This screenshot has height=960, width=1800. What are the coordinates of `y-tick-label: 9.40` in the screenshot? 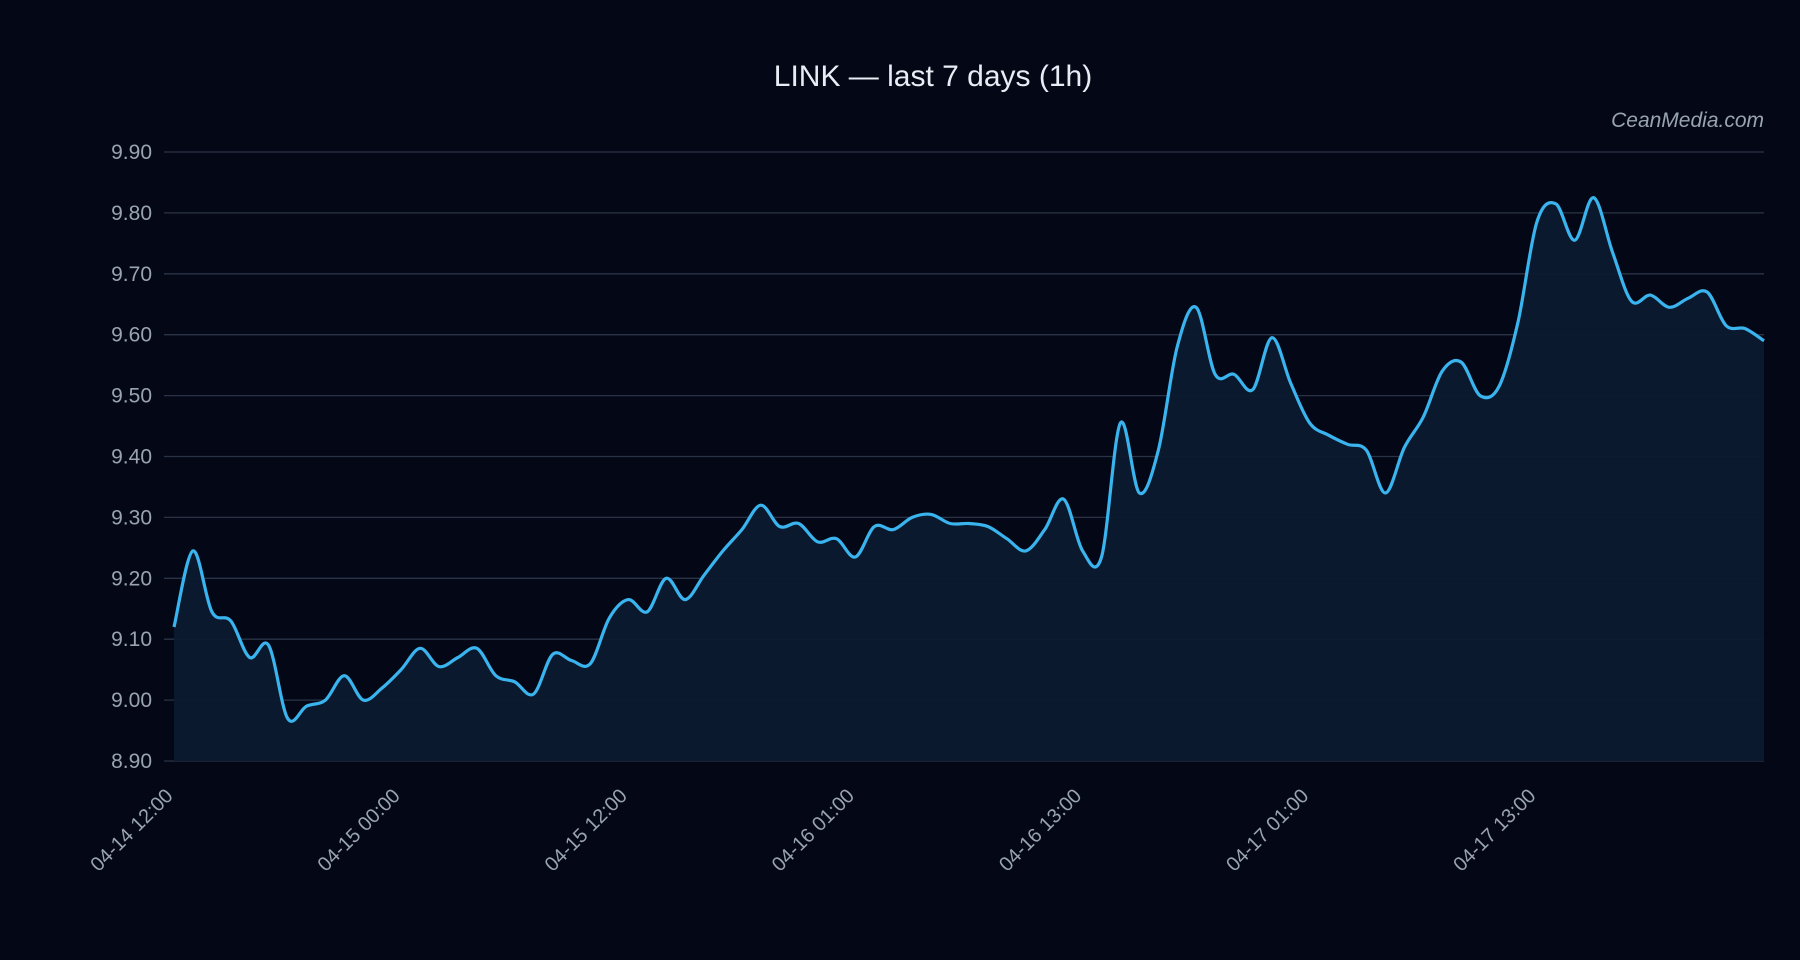 It's located at (131, 457).